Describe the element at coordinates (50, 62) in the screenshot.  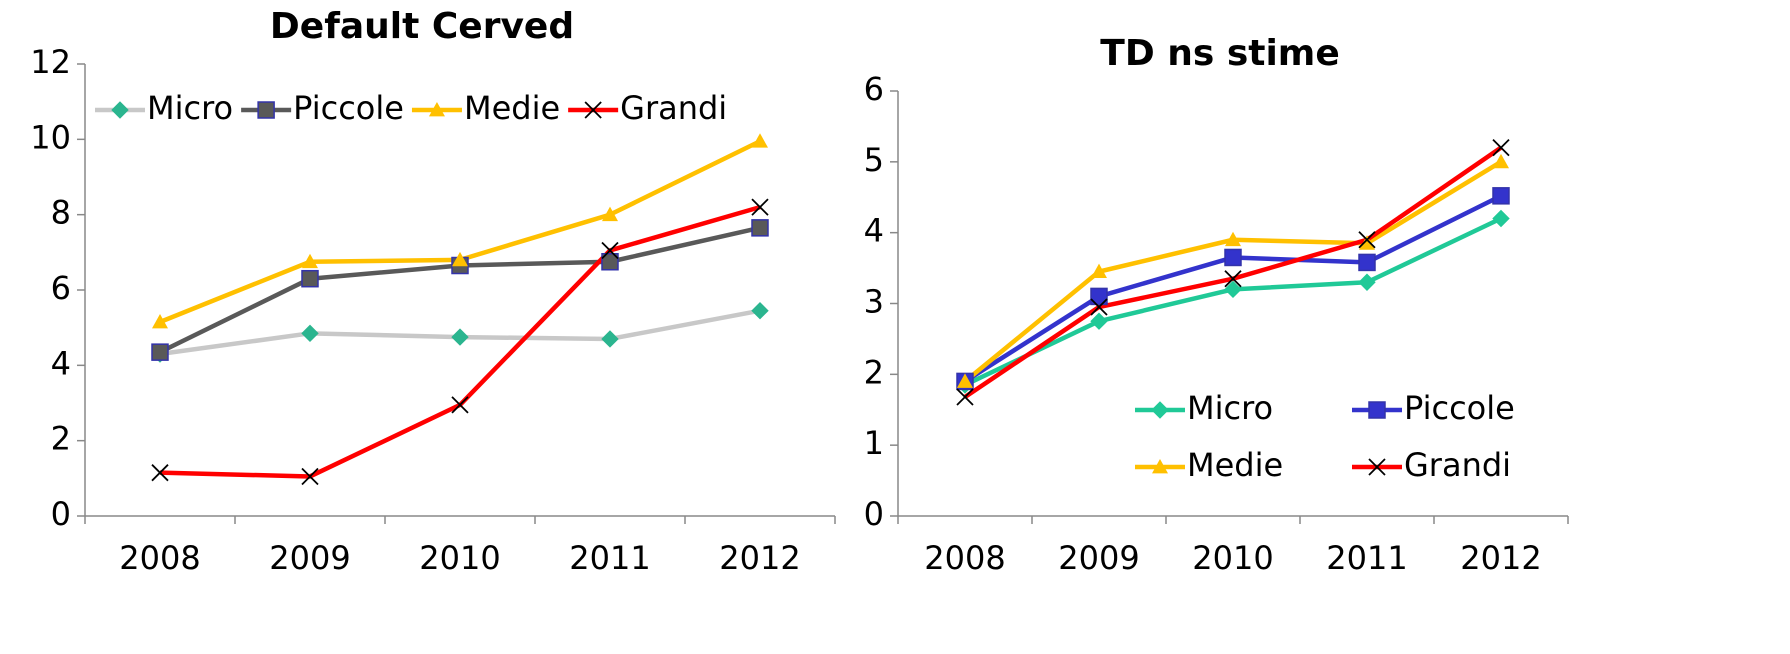
I see `y-tick-label: 12` at that location.